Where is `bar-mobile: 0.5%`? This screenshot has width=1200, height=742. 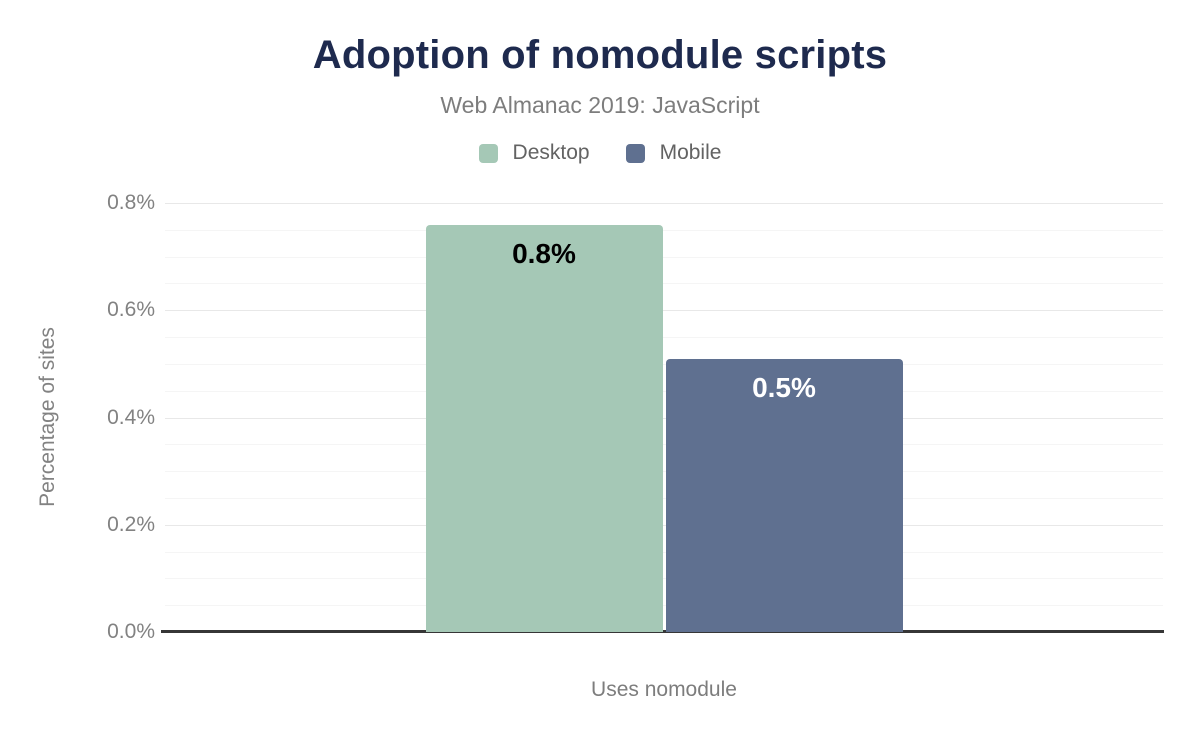
bar-mobile: 0.5% is located at coordinates (784, 495).